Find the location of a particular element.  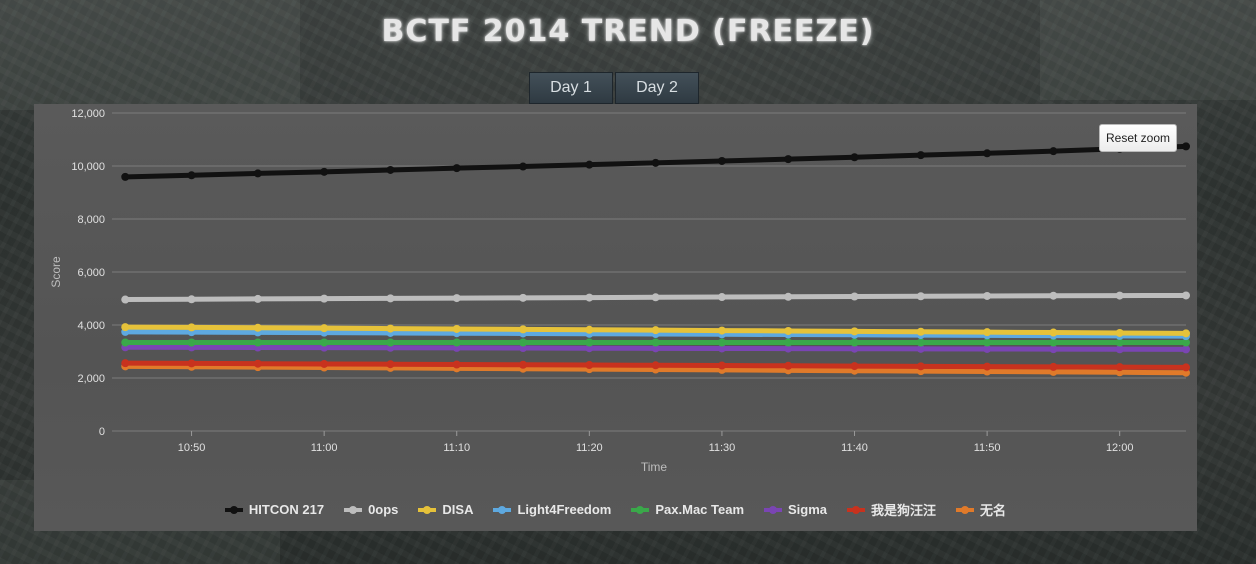

series-HITCON 217 is located at coordinates (655, 161).